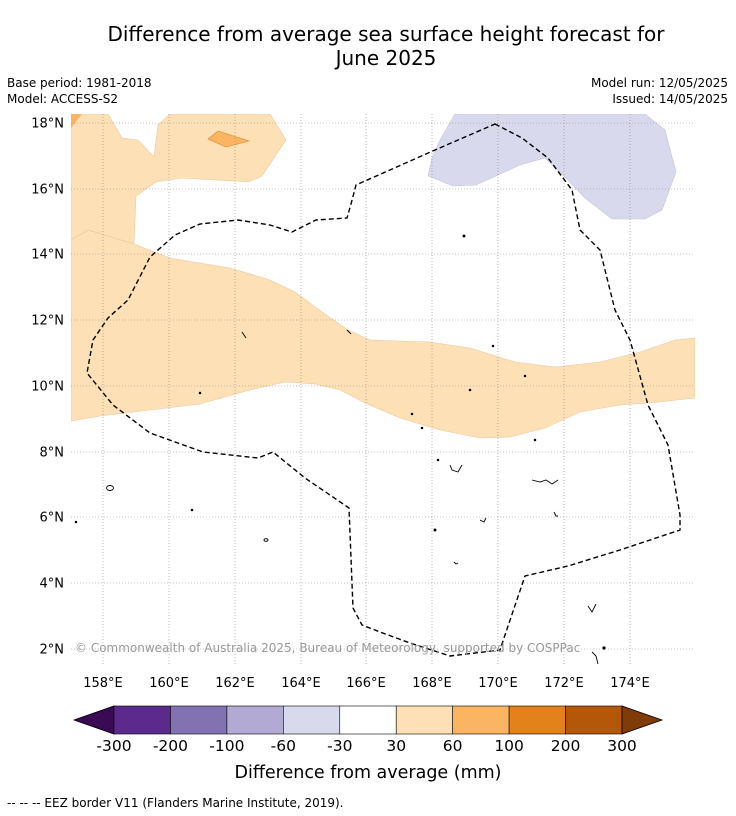 The image size is (736, 816). Describe the element at coordinates (283, 746) in the screenshot. I see `colorbar-tick-label: -60` at that location.